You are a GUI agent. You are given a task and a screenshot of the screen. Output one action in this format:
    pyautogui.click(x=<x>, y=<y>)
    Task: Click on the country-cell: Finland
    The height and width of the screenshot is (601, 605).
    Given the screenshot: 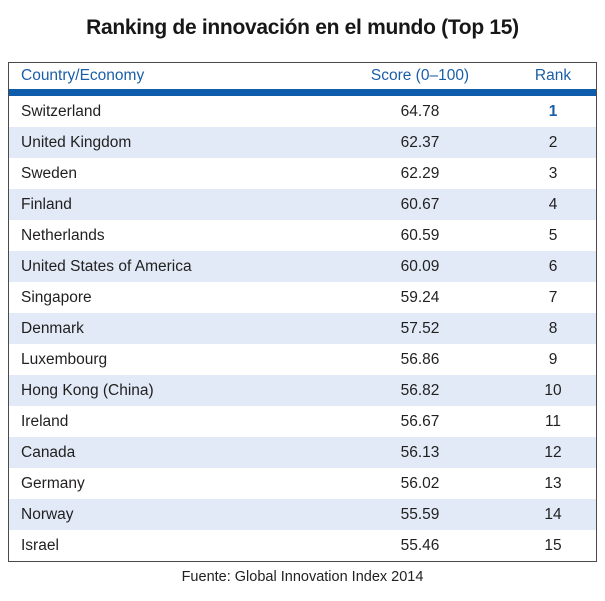 What is the action you would take?
    pyautogui.click(x=46, y=204)
    